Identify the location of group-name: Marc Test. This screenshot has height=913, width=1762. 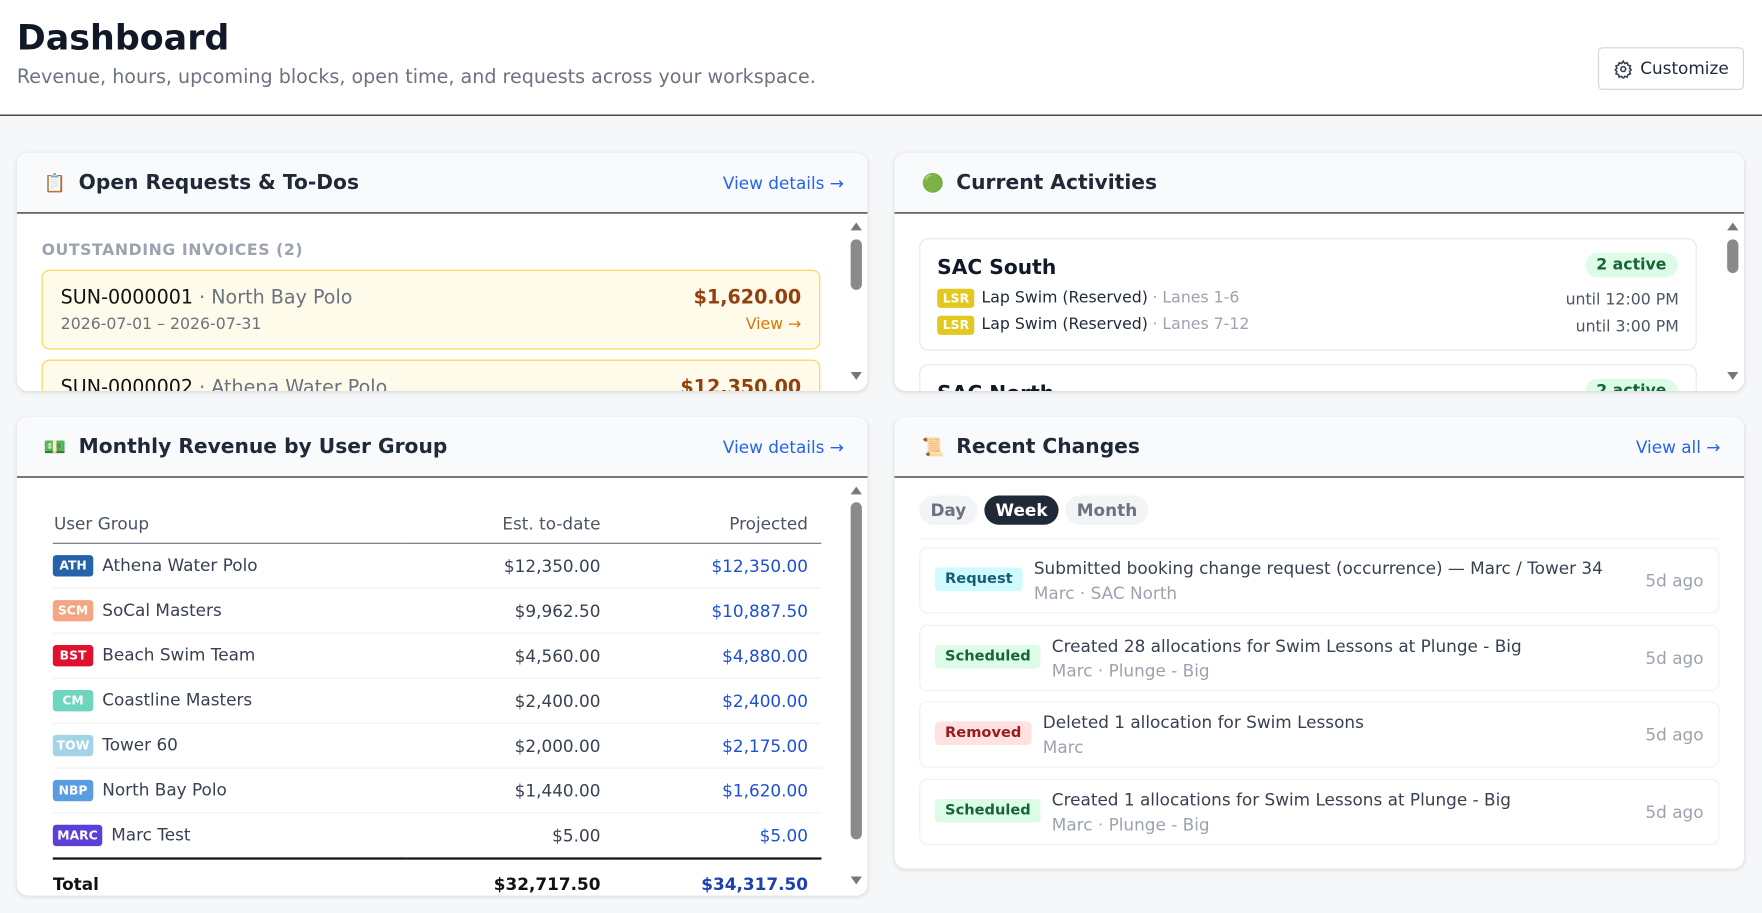
(151, 835).